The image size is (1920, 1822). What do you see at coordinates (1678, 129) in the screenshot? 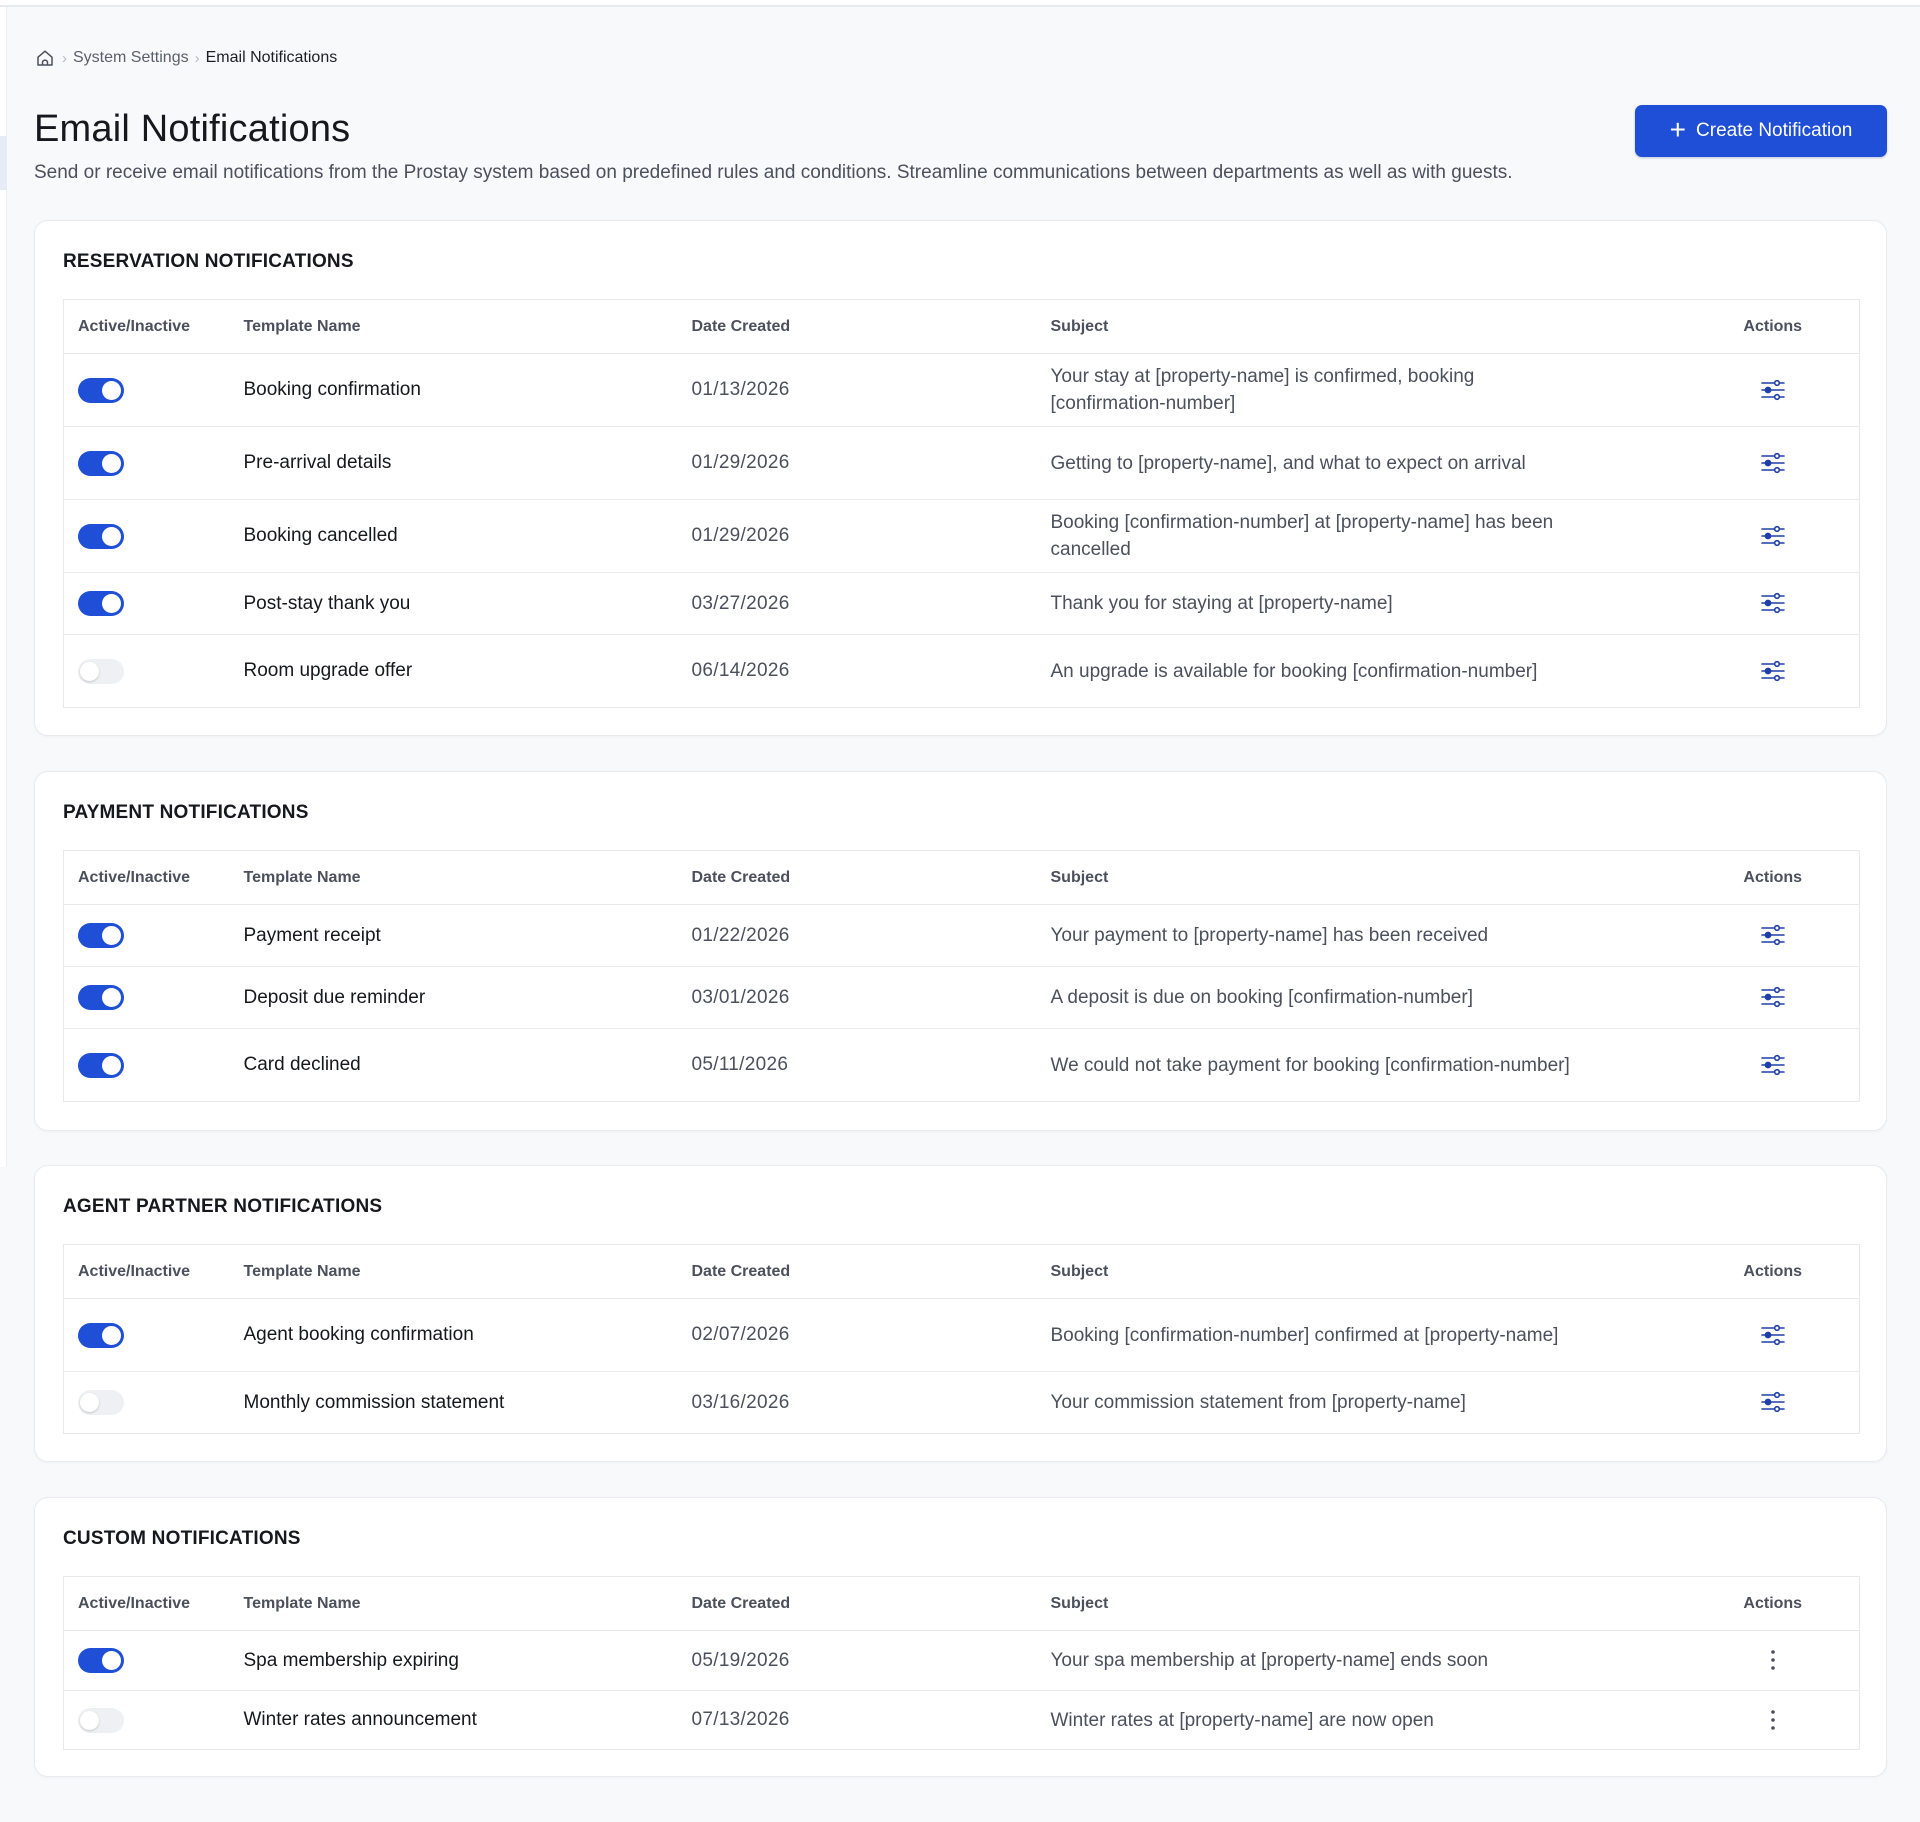
I see `plus-icon: +` at bounding box center [1678, 129].